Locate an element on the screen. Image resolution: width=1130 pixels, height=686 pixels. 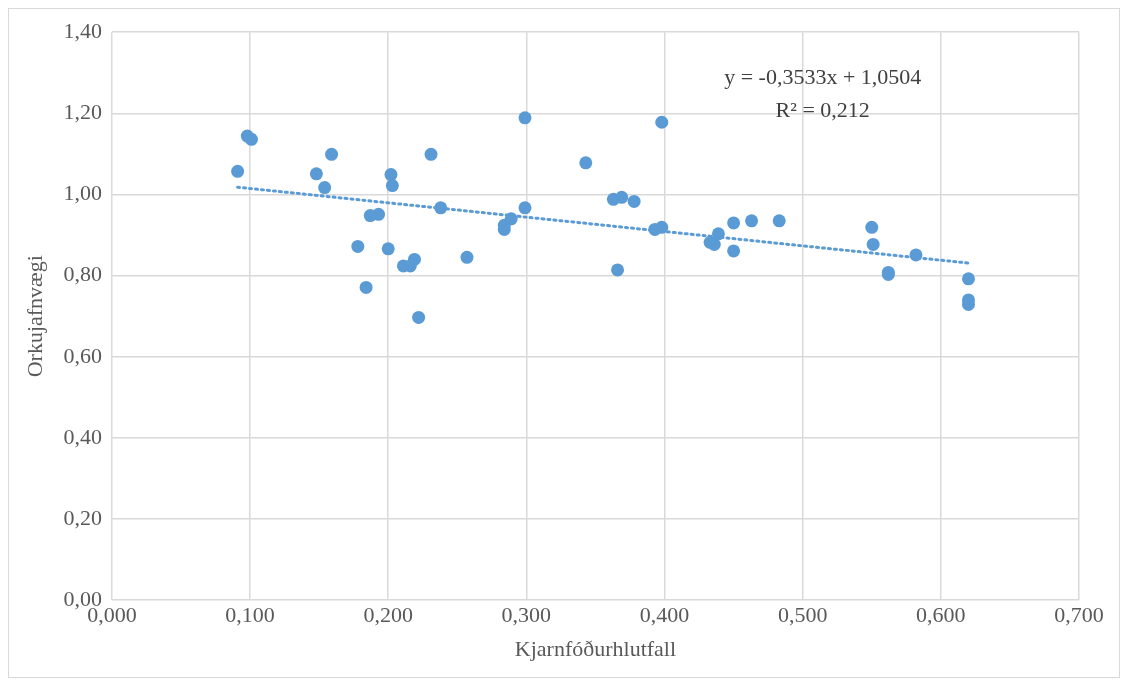
y-axis-title: Orkujafnvægi is located at coordinates (34, 316).